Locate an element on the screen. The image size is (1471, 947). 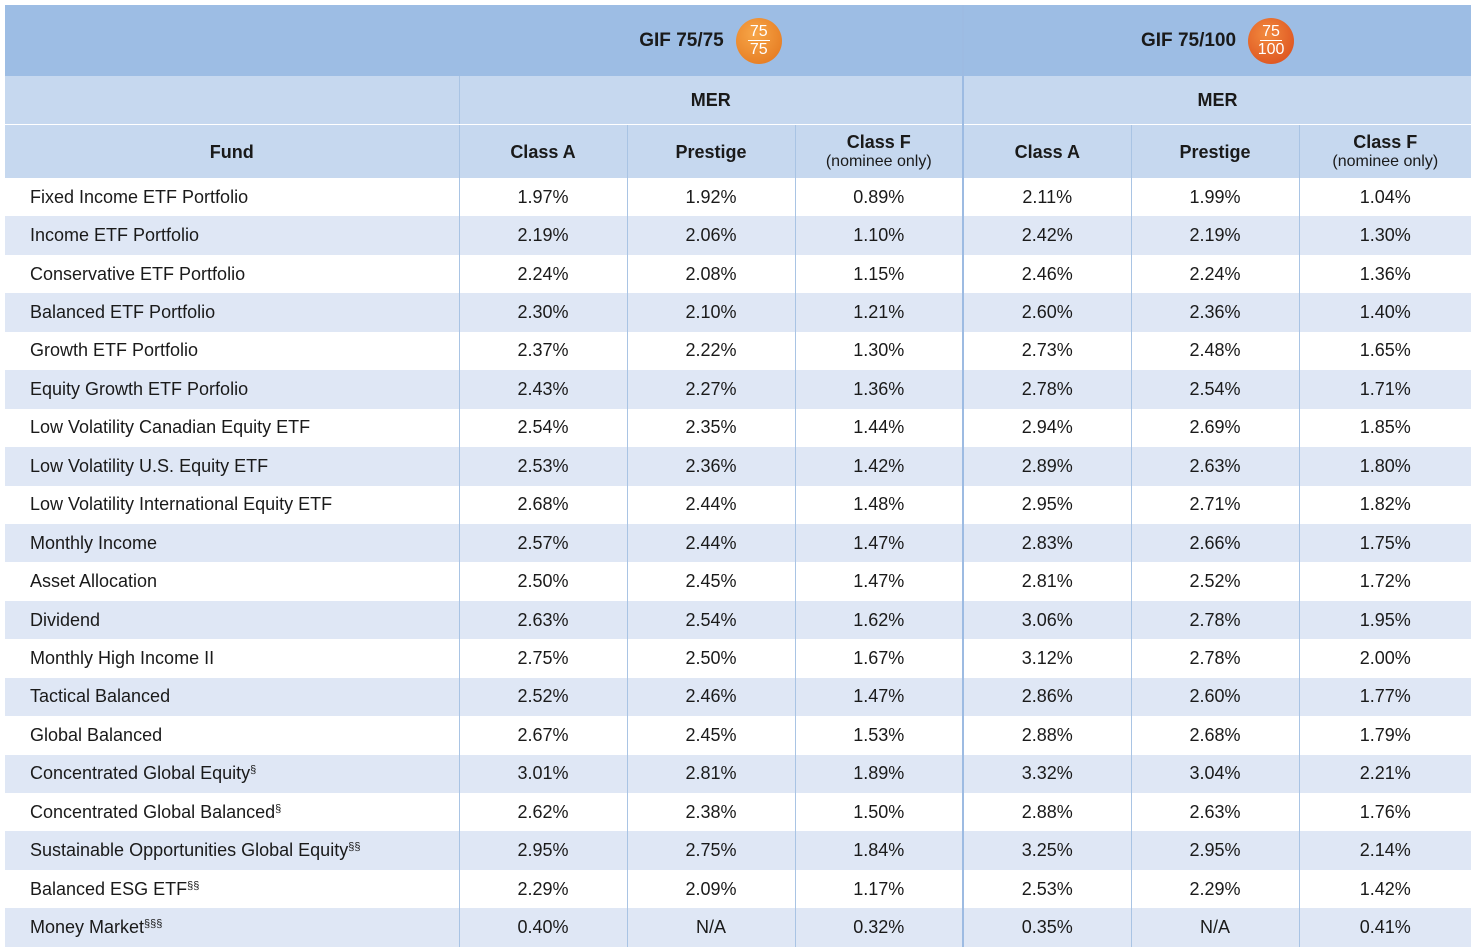
mer-cell: 2.29% is located at coordinates (542, 889).